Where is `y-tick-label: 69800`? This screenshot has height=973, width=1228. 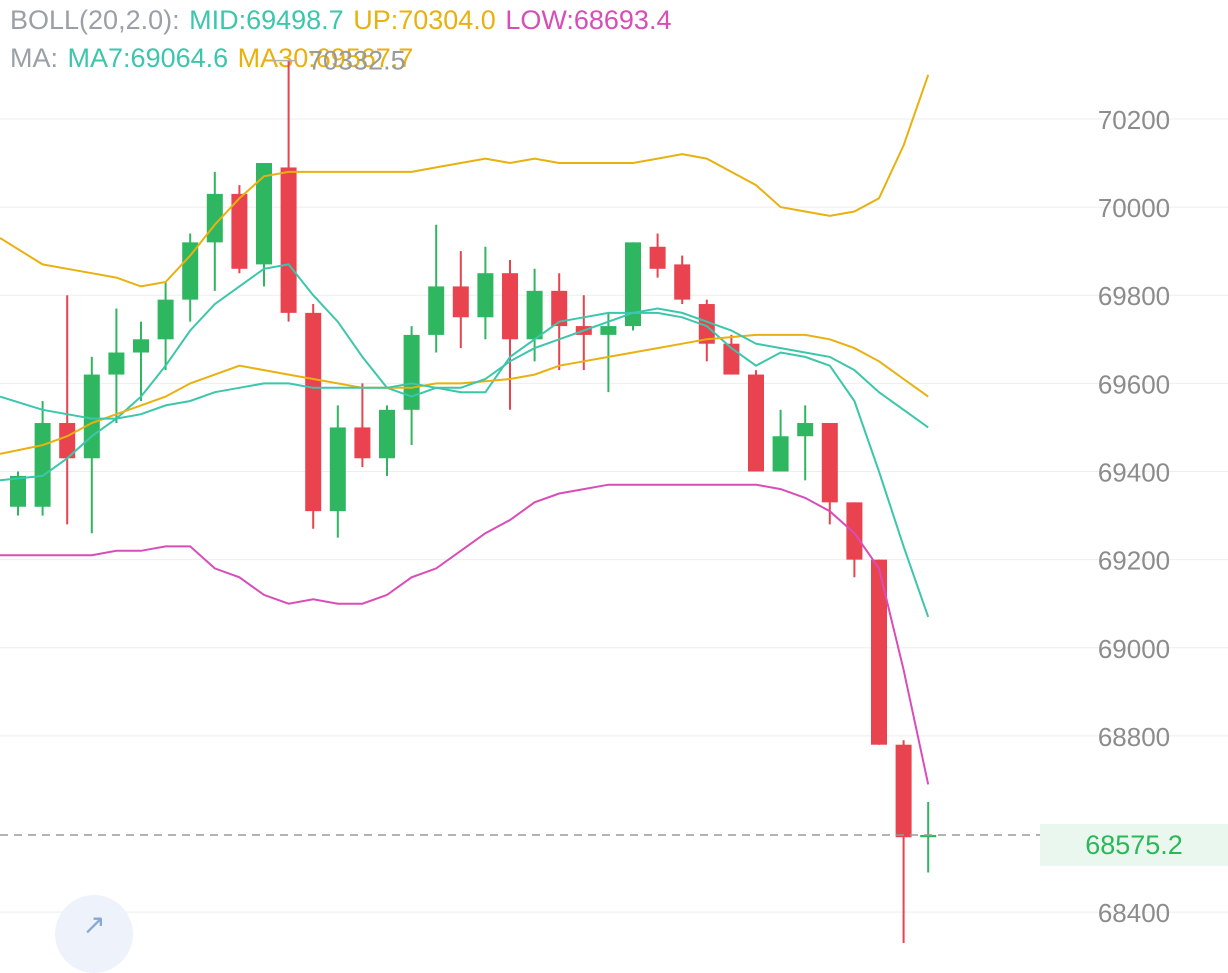
y-tick-label: 69800 is located at coordinates (1134, 296).